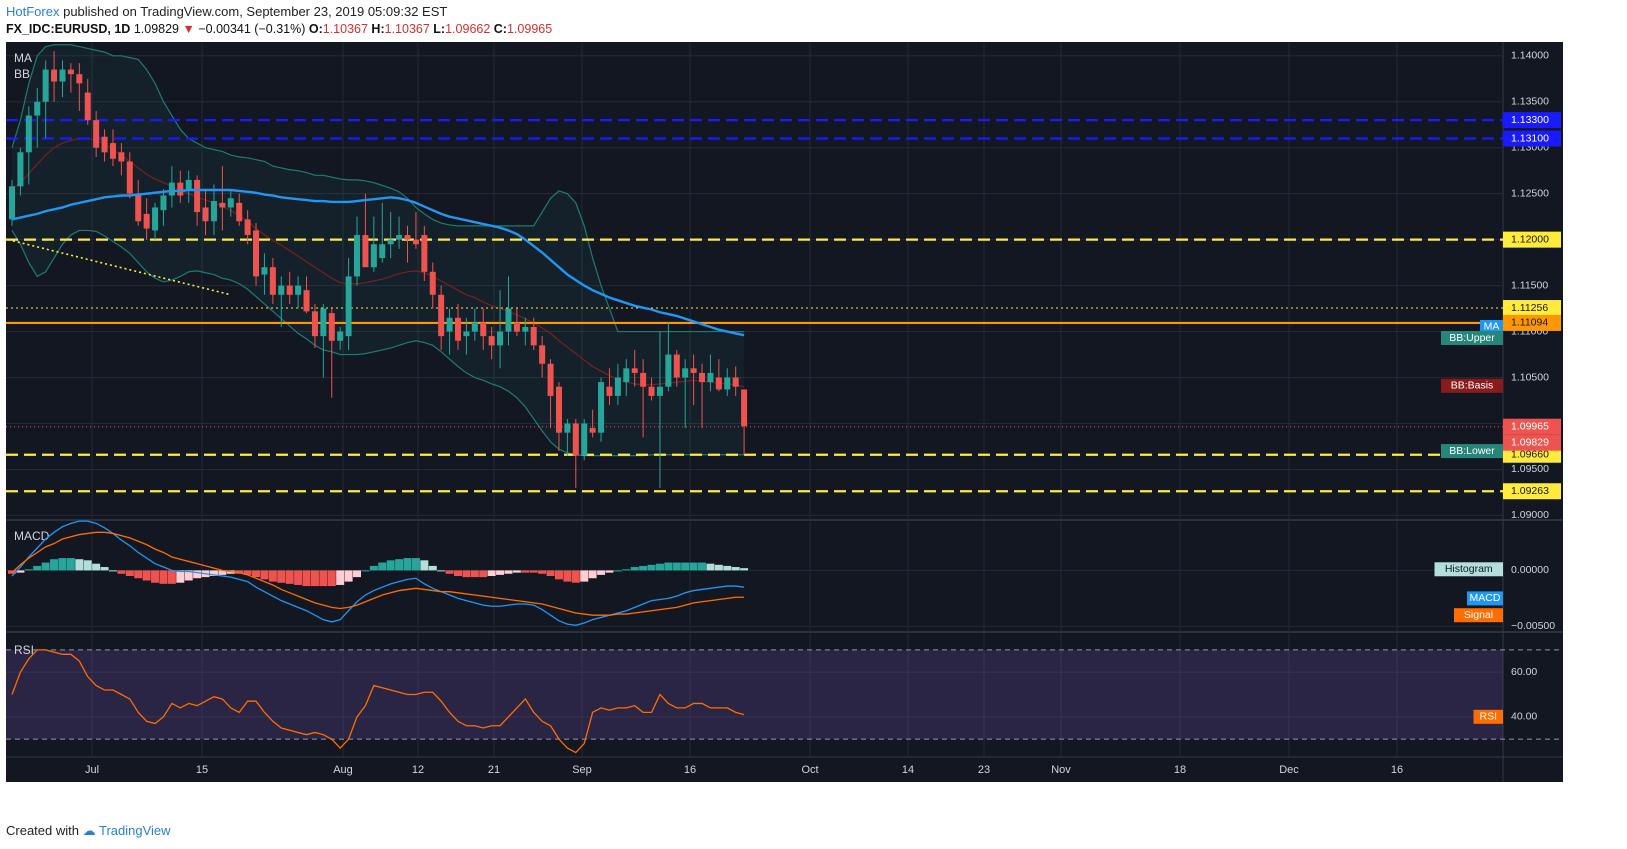 This screenshot has width=1627, height=849. I want to click on signal-line, so click(378, 573).